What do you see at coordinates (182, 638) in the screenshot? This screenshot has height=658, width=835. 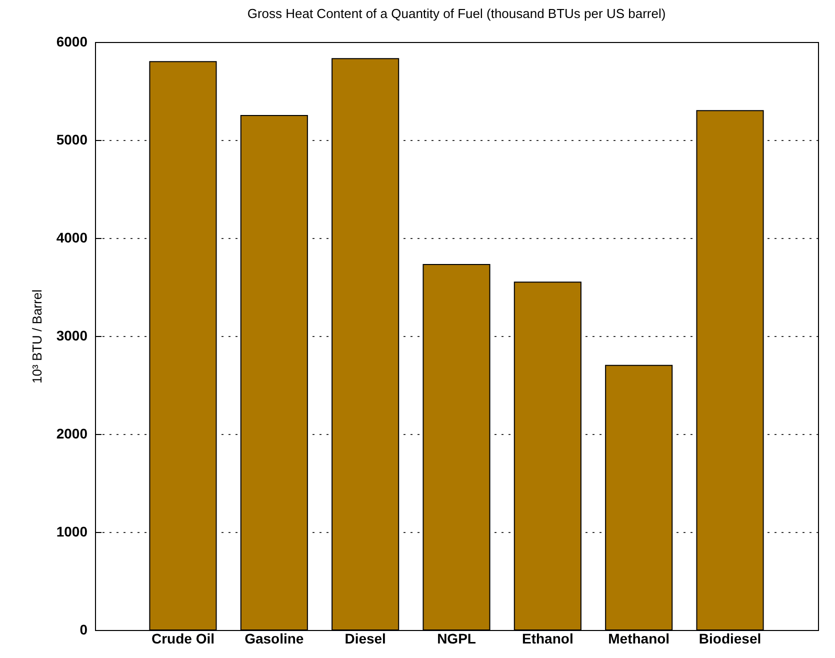 I see `x-tick-label: Crude Oil` at bounding box center [182, 638].